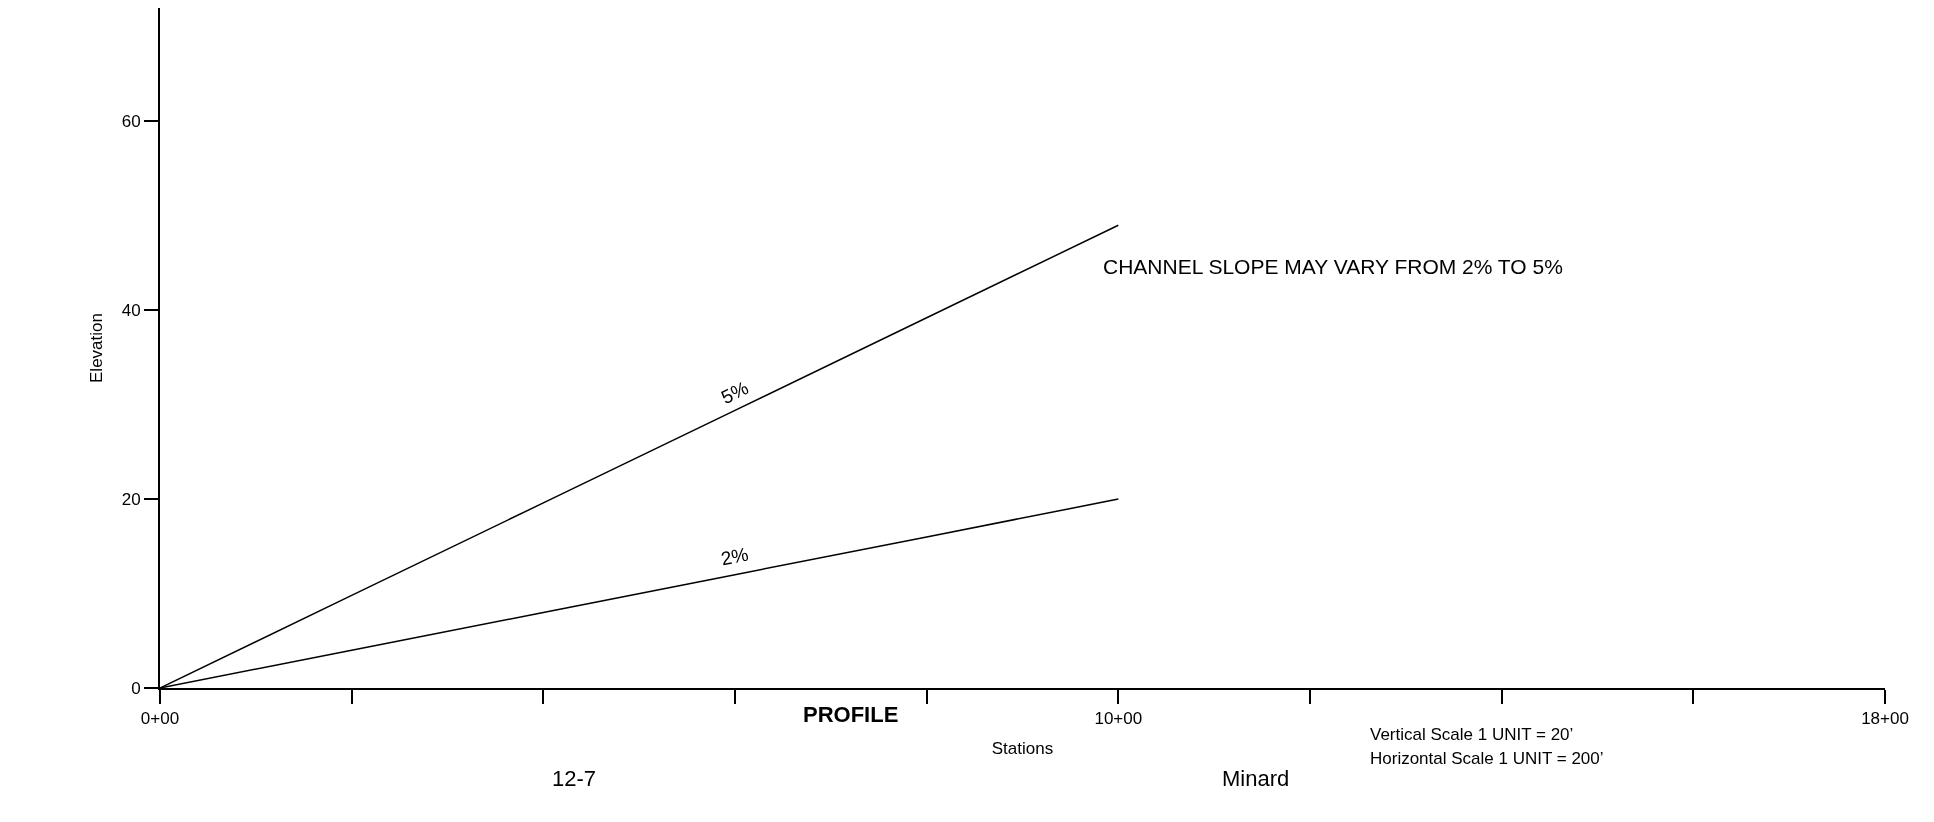  What do you see at coordinates (1885, 719) in the screenshot?
I see `x-tick-label: 18+00` at bounding box center [1885, 719].